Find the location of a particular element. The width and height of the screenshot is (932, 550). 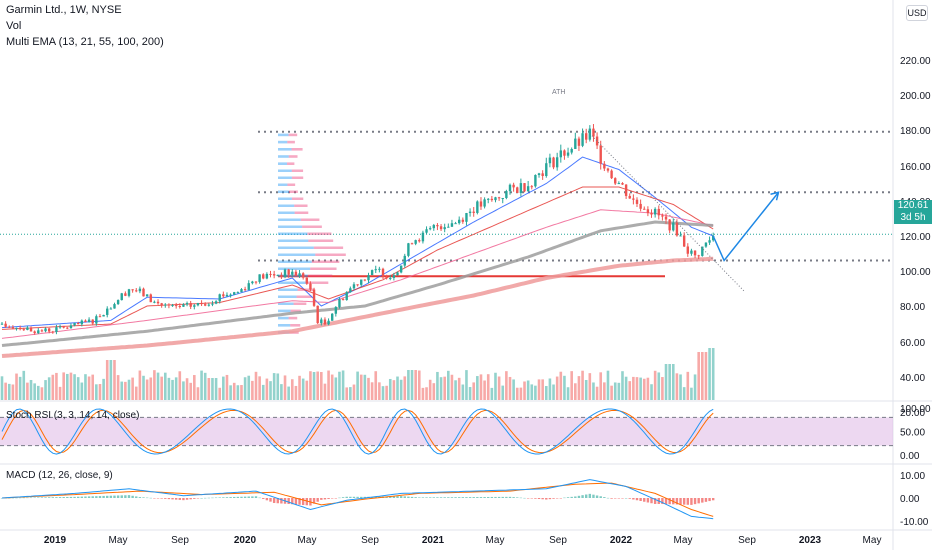

stoch-tick-label: 0.00 is located at coordinates (910, 456).